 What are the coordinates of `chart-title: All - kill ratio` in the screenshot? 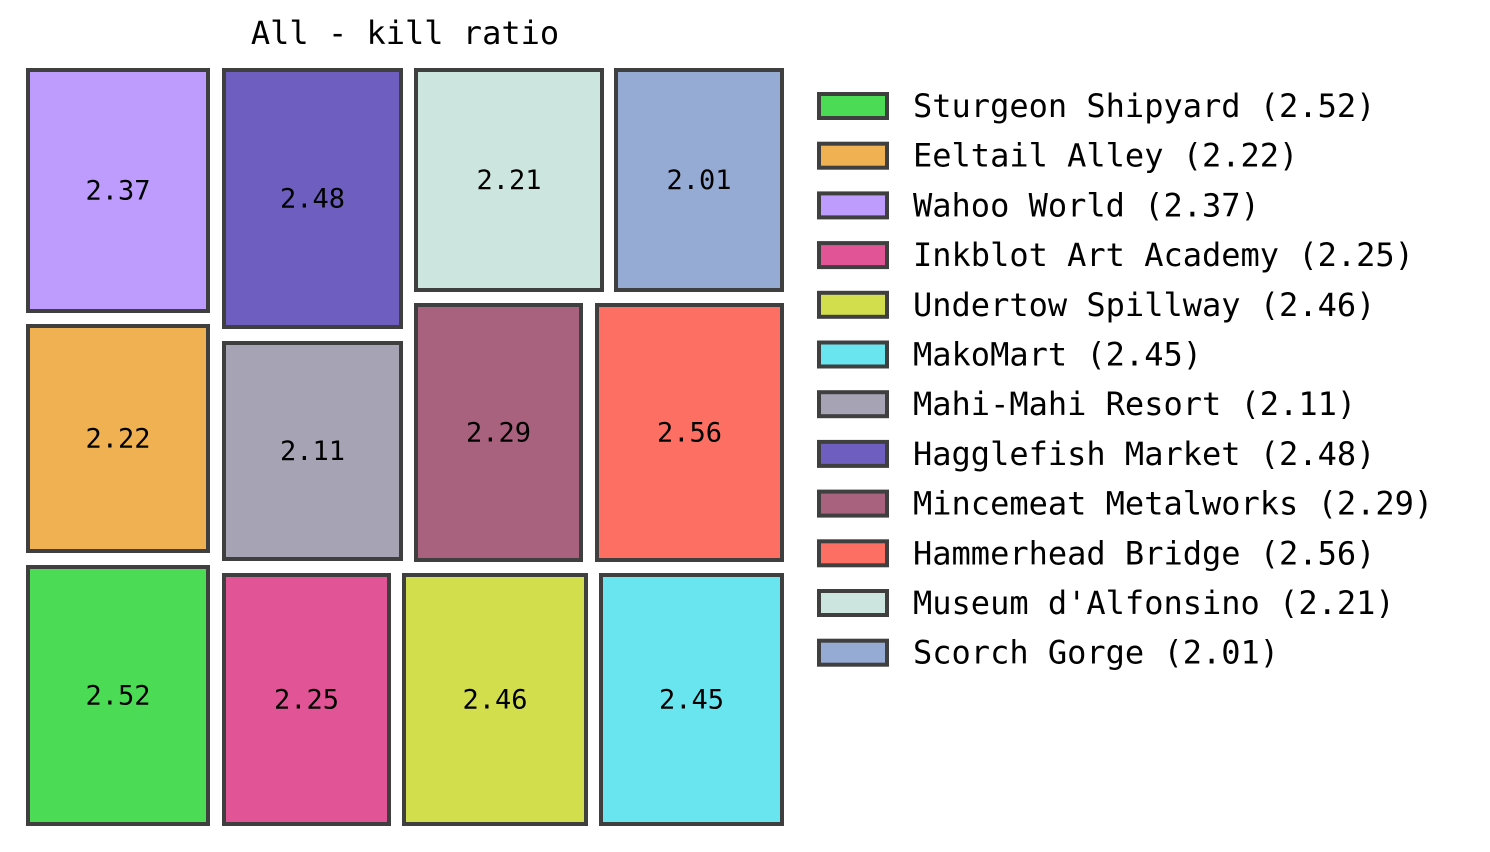 It's located at (405, 33).